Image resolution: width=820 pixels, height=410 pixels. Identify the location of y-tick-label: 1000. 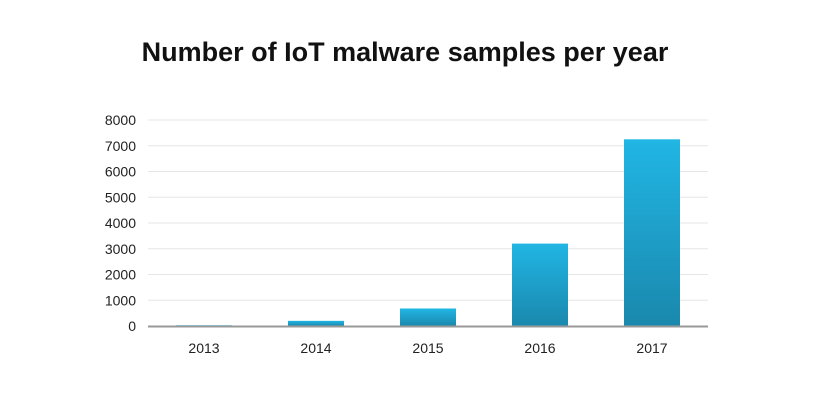
(120, 300).